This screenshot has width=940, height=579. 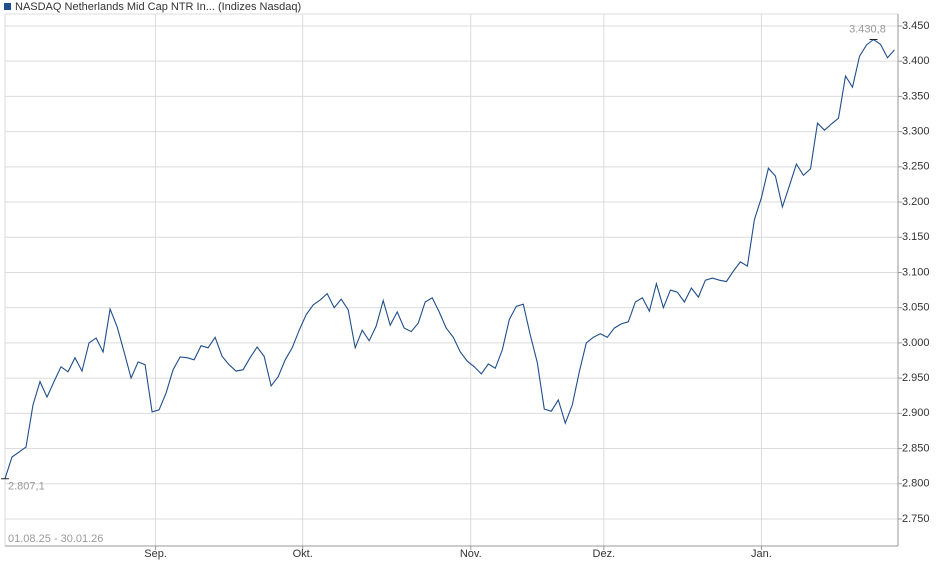 What do you see at coordinates (916, 448) in the screenshot?
I see `y-tick-label: 2.850` at bounding box center [916, 448].